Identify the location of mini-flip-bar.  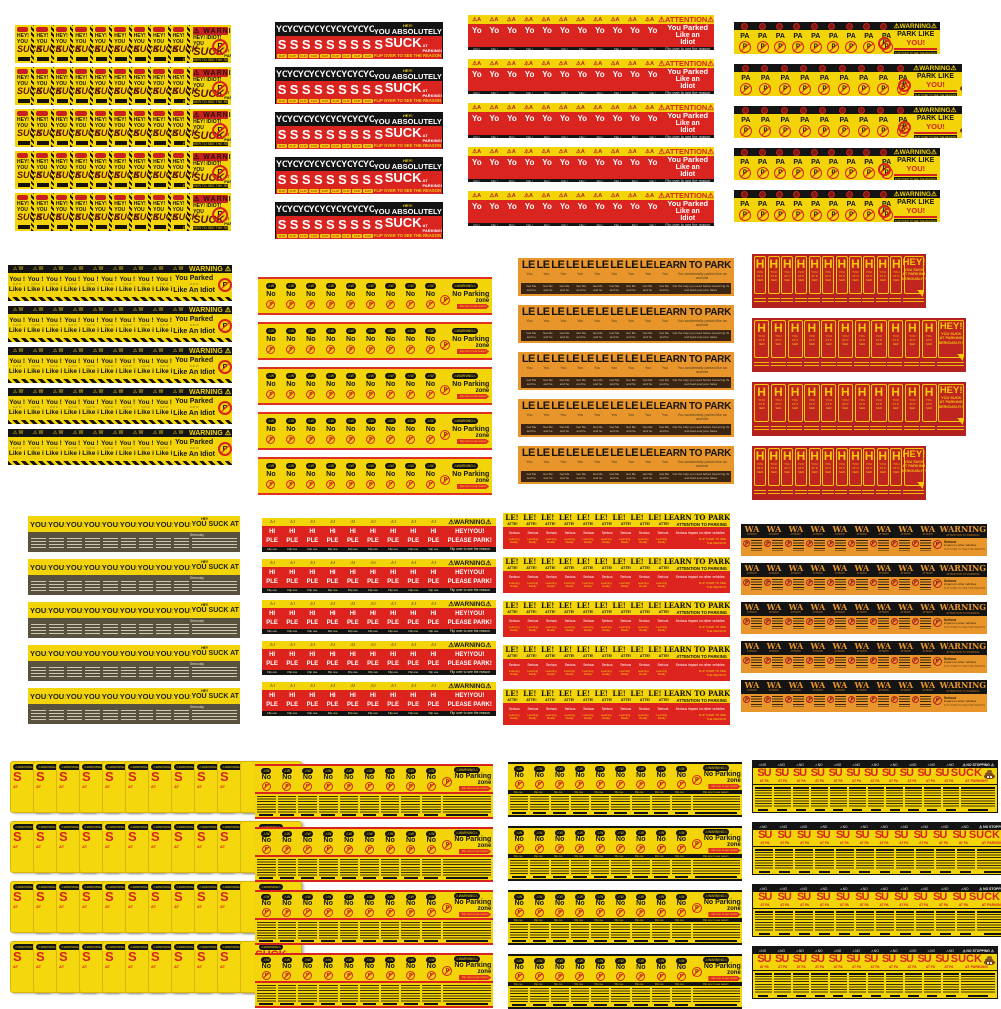
(121, 101).